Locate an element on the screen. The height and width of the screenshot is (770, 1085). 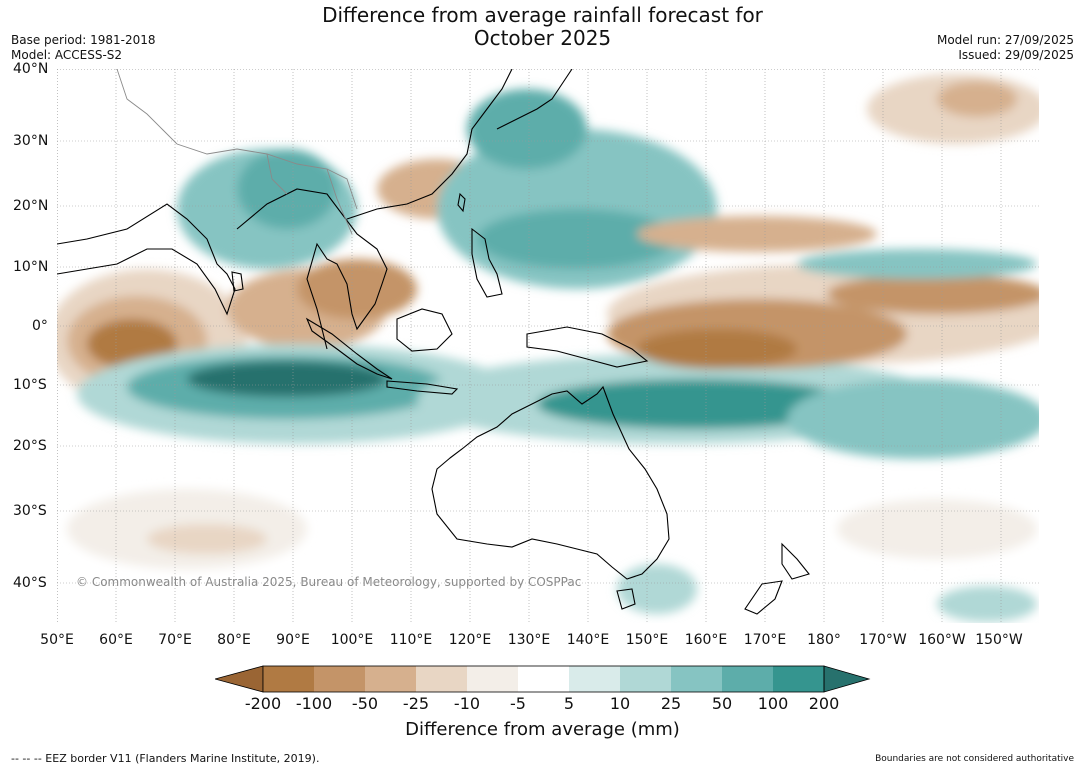
colorbar-tick-10: 10 is located at coordinates (620, 703).